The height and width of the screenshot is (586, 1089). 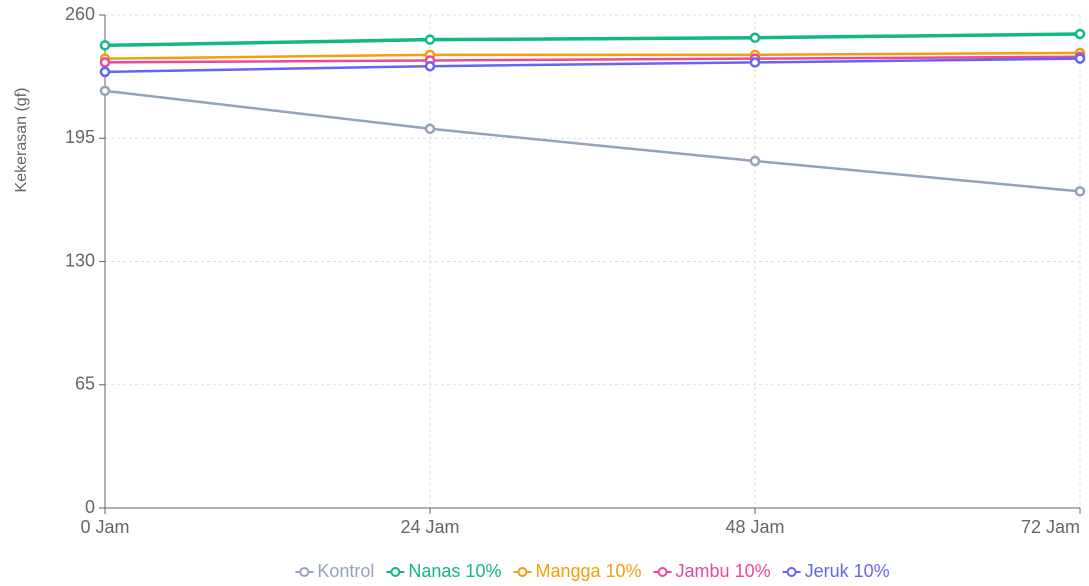 What do you see at coordinates (723, 571) in the screenshot?
I see `legend-label: Jambu 10%` at bounding box center [723, 571].